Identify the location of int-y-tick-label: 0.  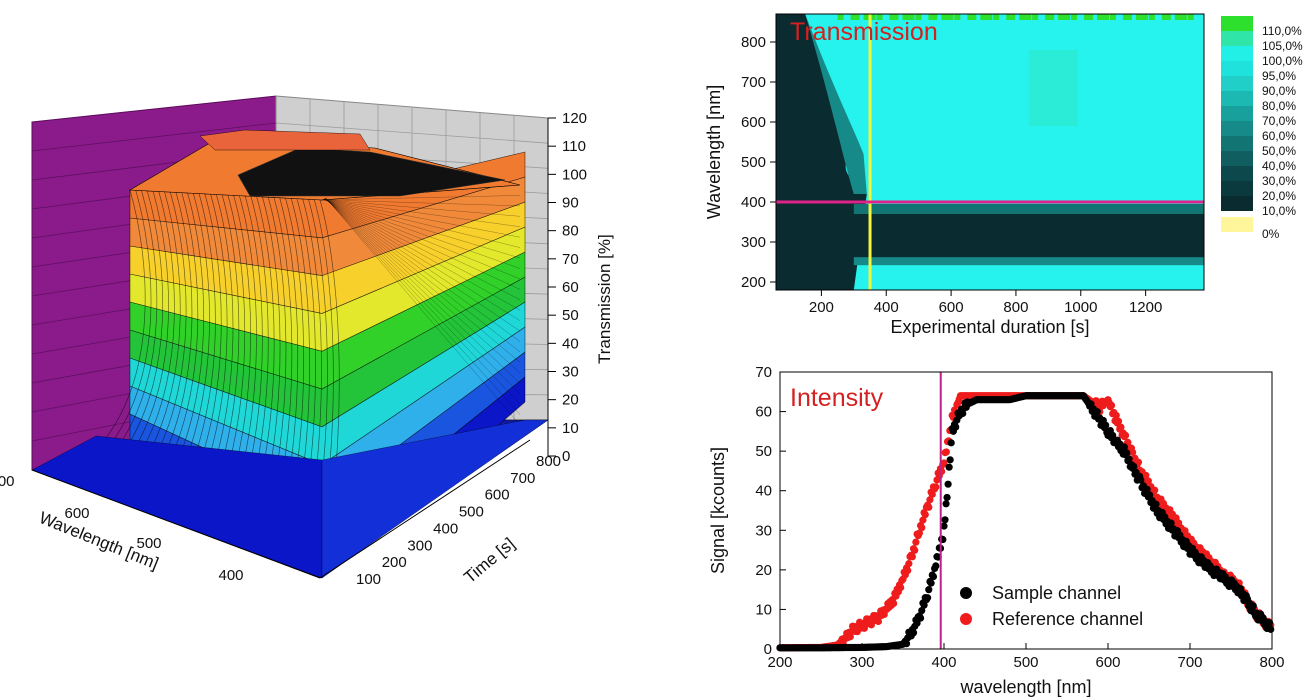
(768, 649).